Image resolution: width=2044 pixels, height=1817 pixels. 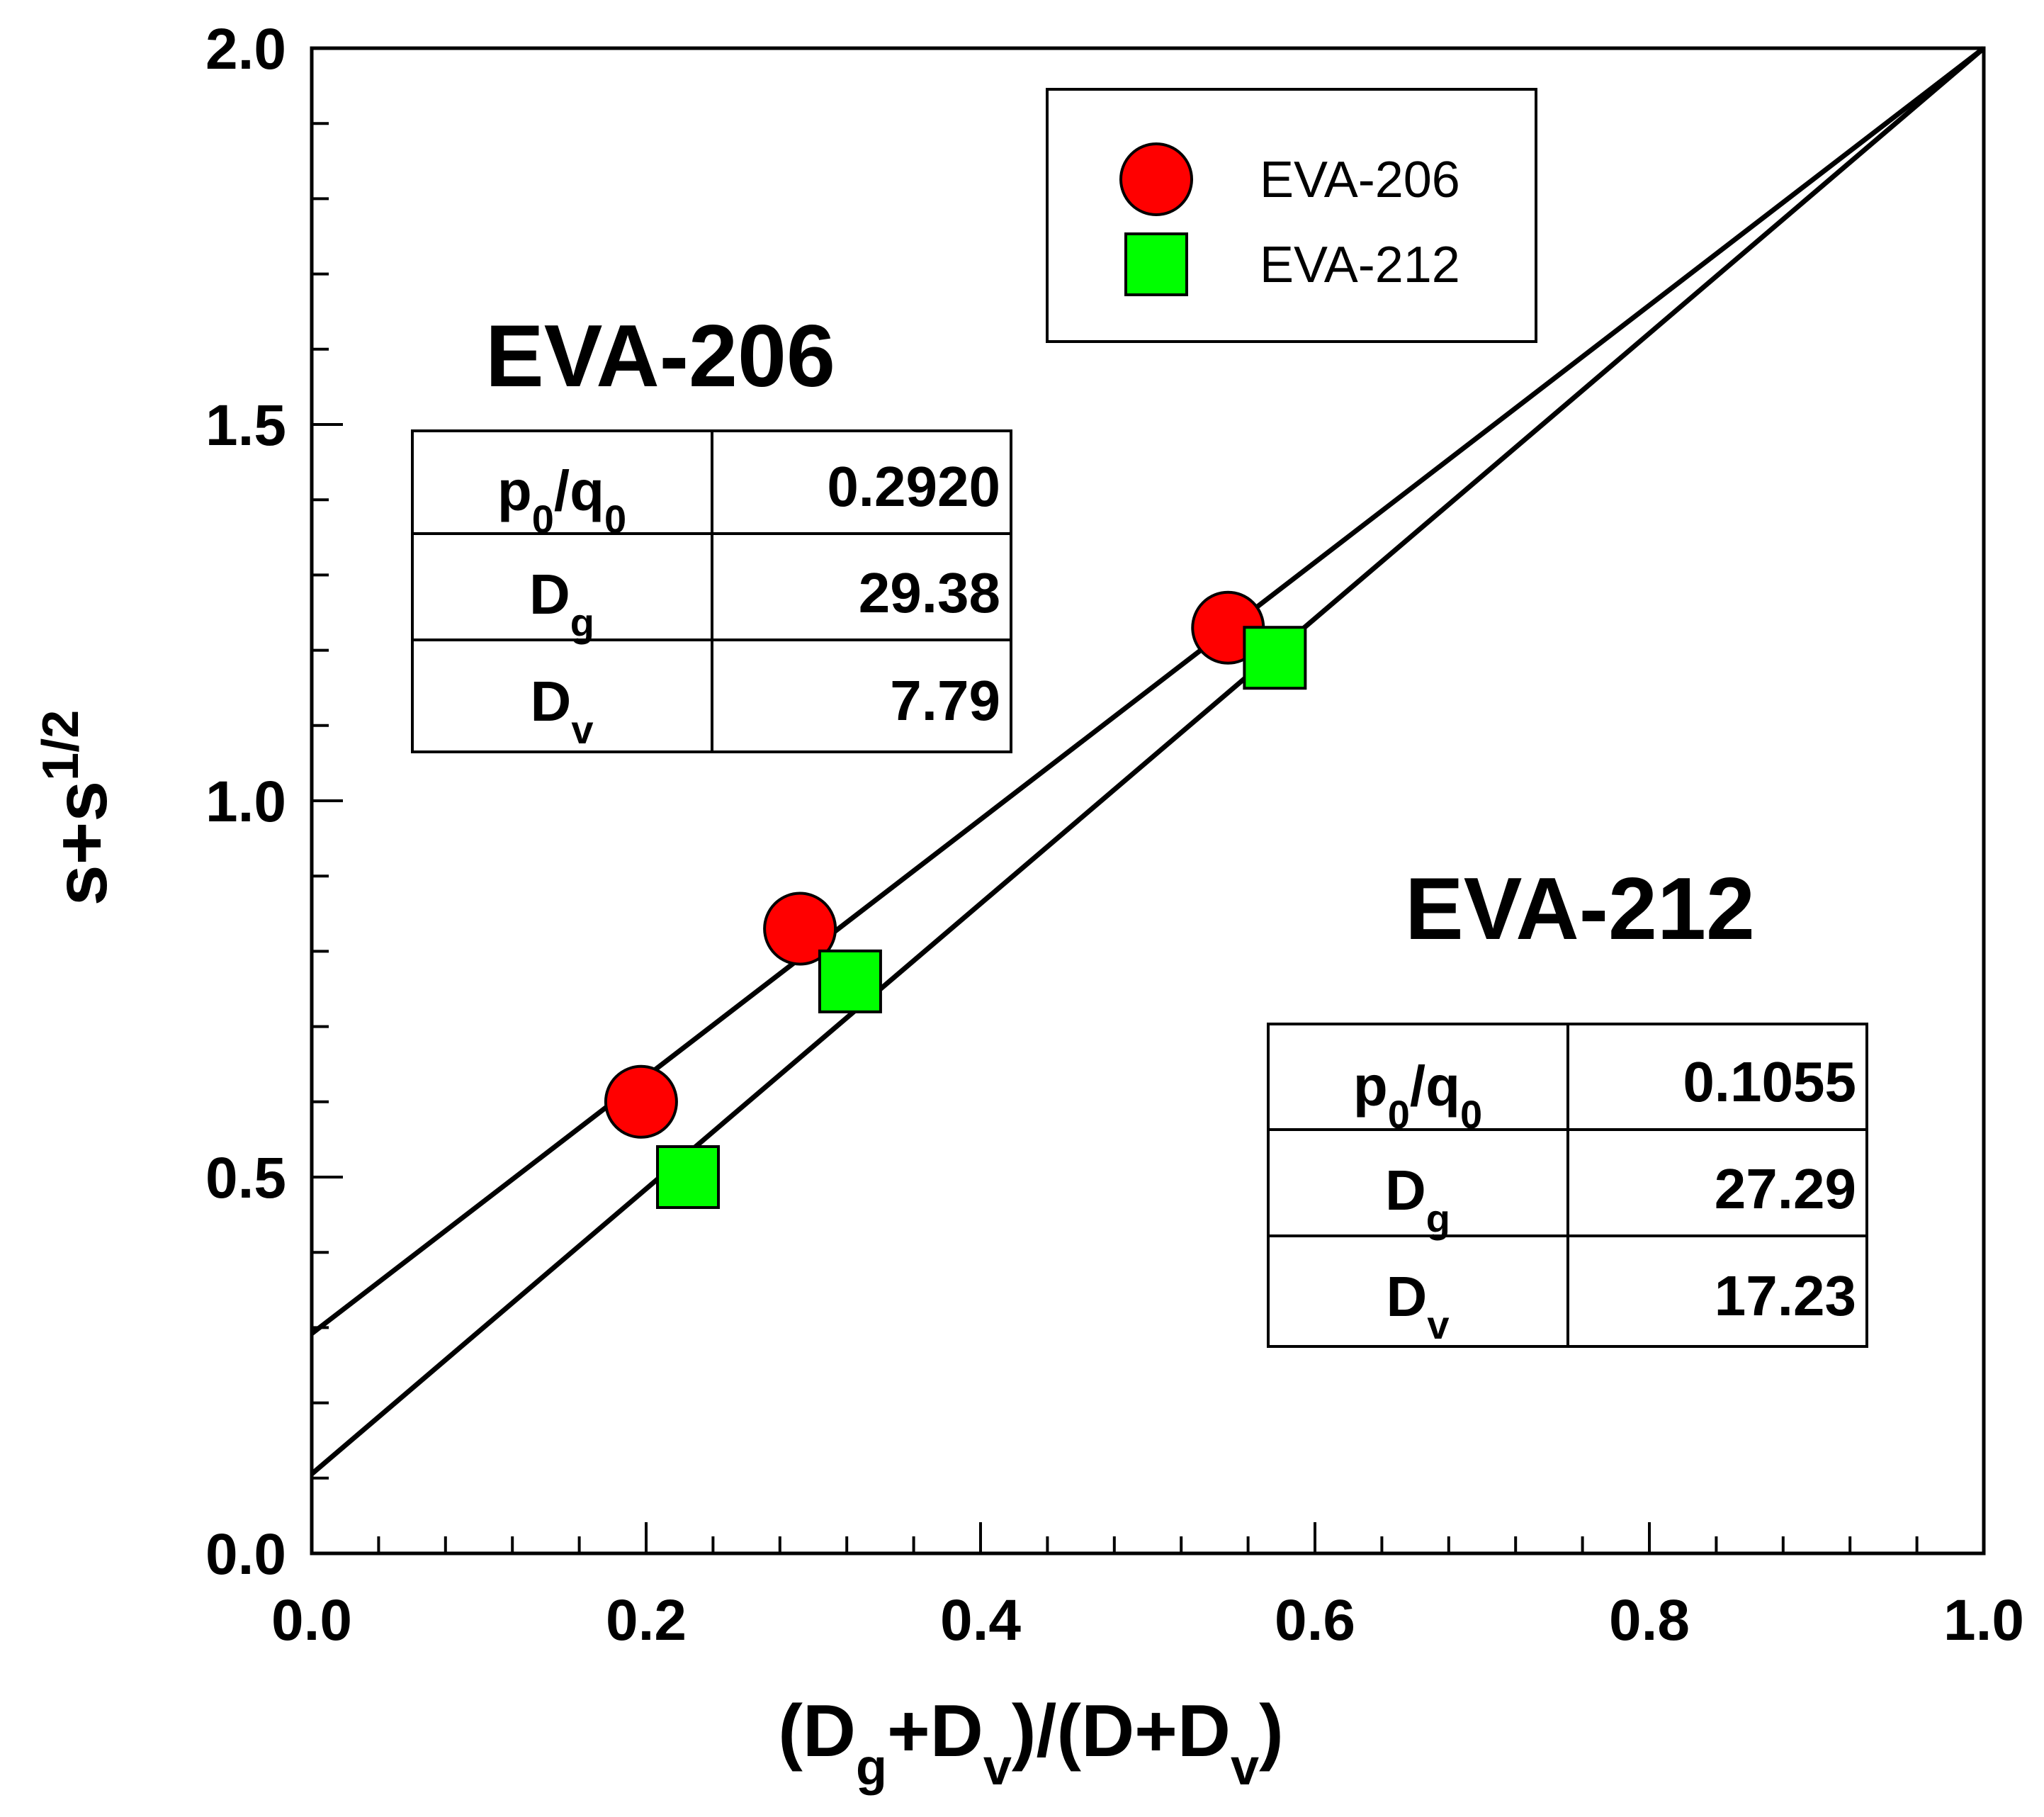 What do you see at coordinates (1649, 1621) in the screenshot?
I see `x-tick-label: 0.8` at bounding box center [1649, 1621].